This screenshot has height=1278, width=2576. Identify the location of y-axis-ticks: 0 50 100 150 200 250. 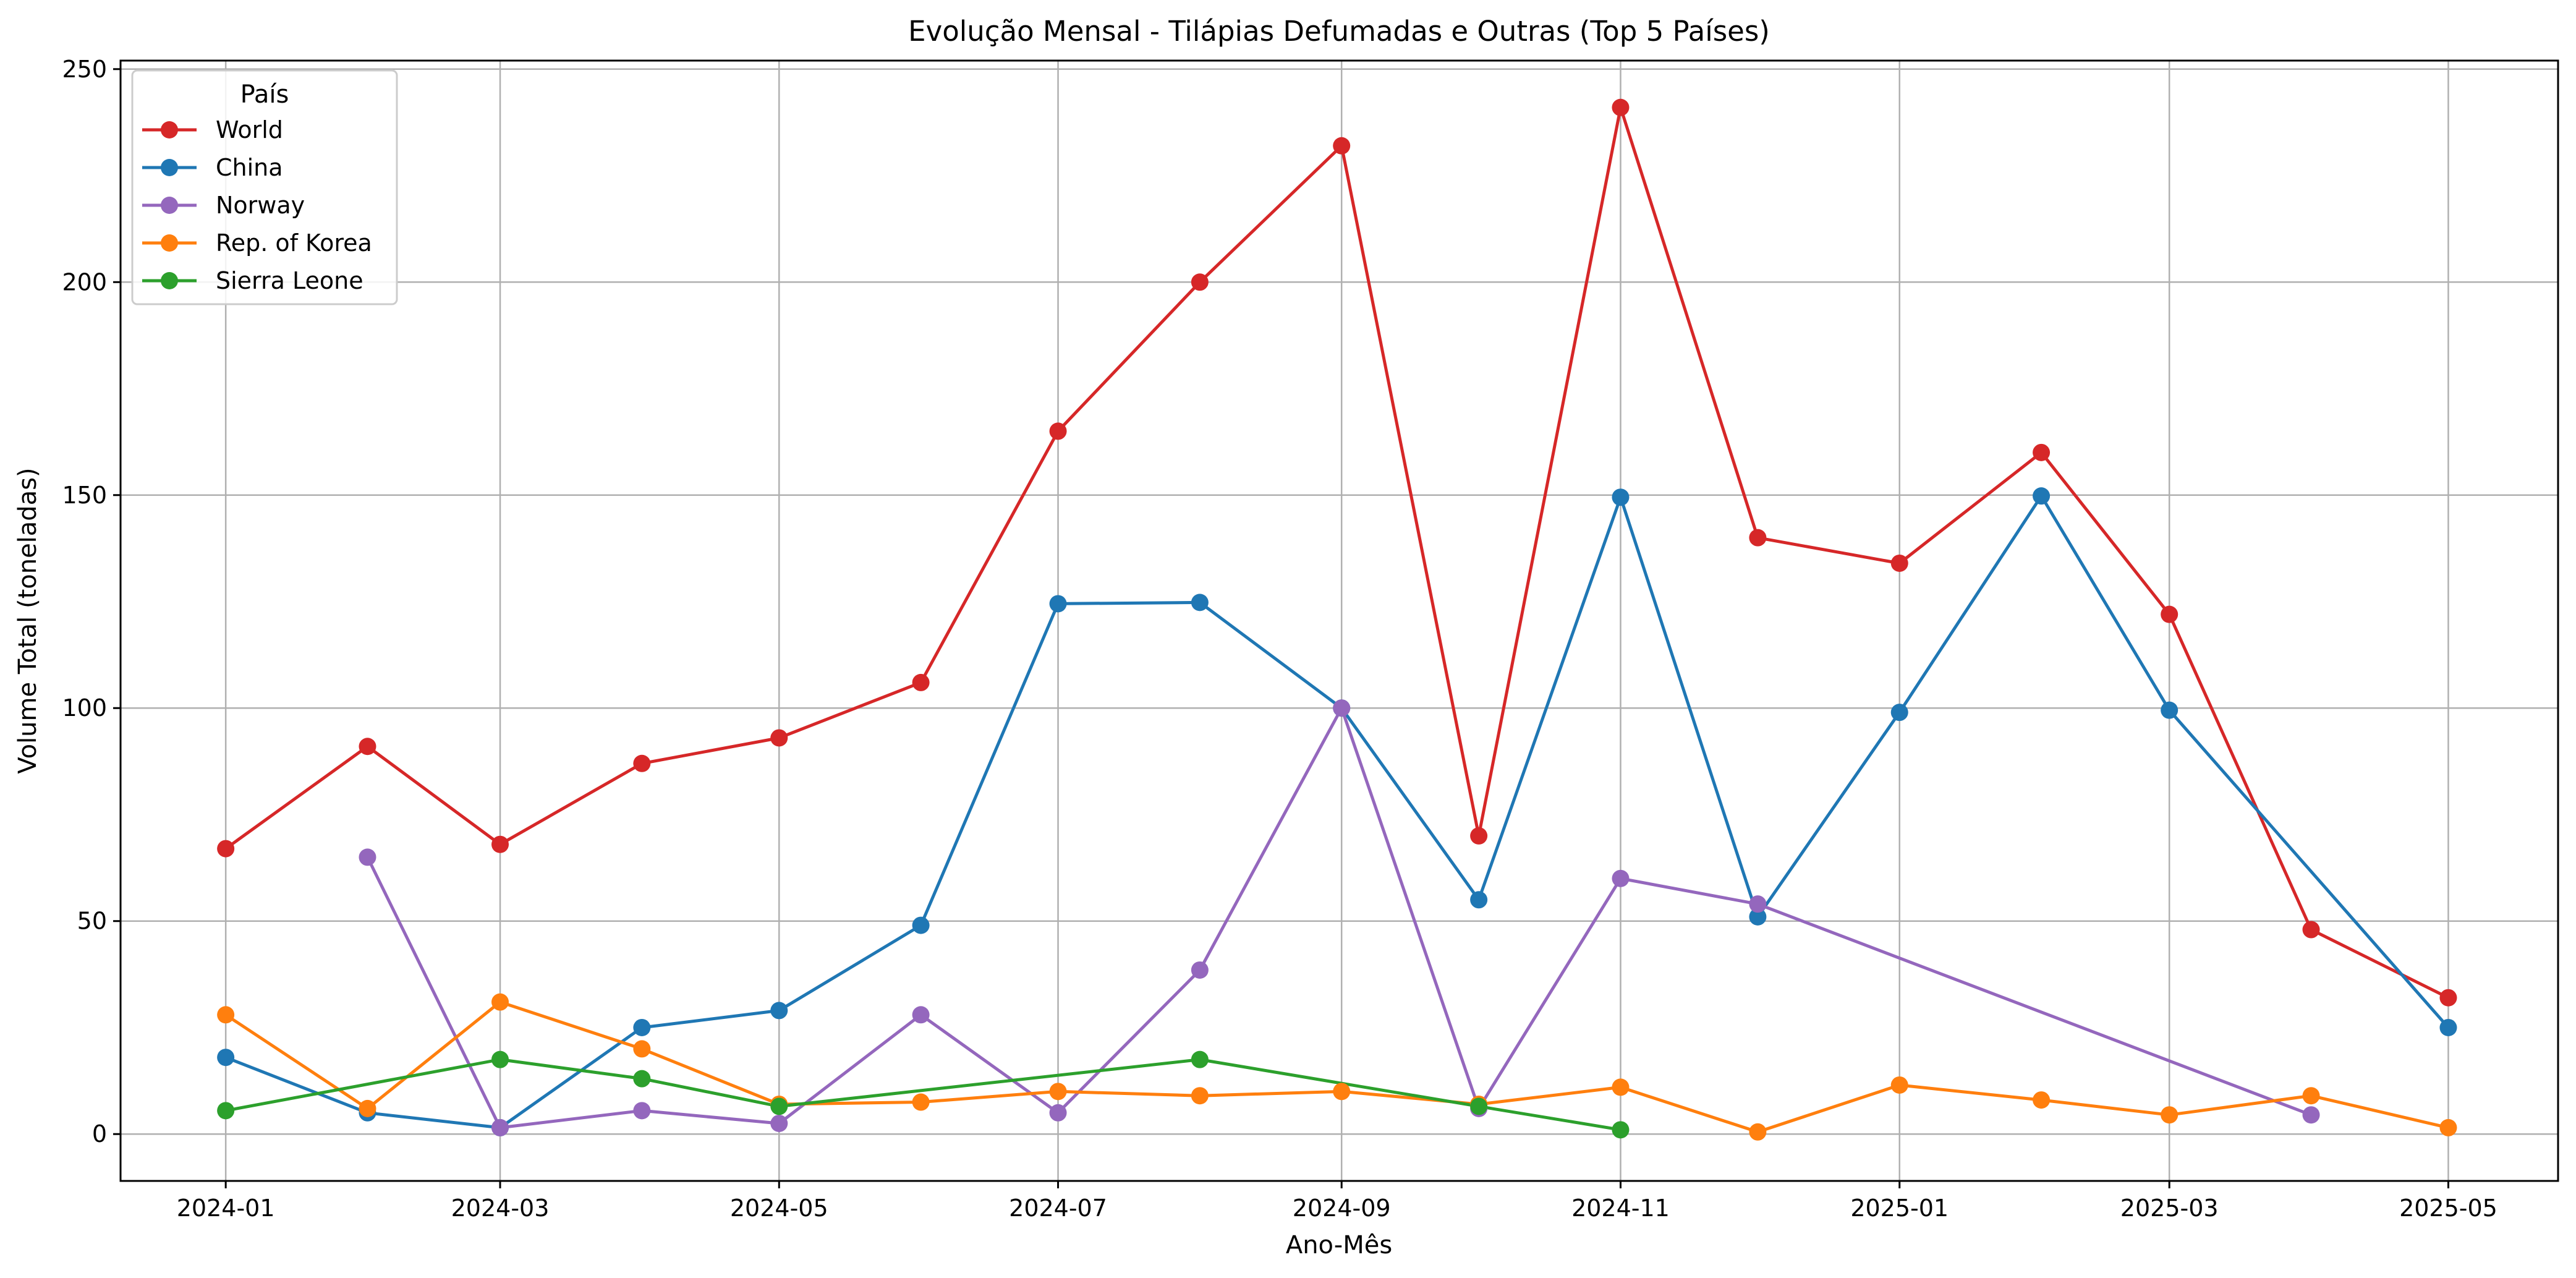
(91, 602).